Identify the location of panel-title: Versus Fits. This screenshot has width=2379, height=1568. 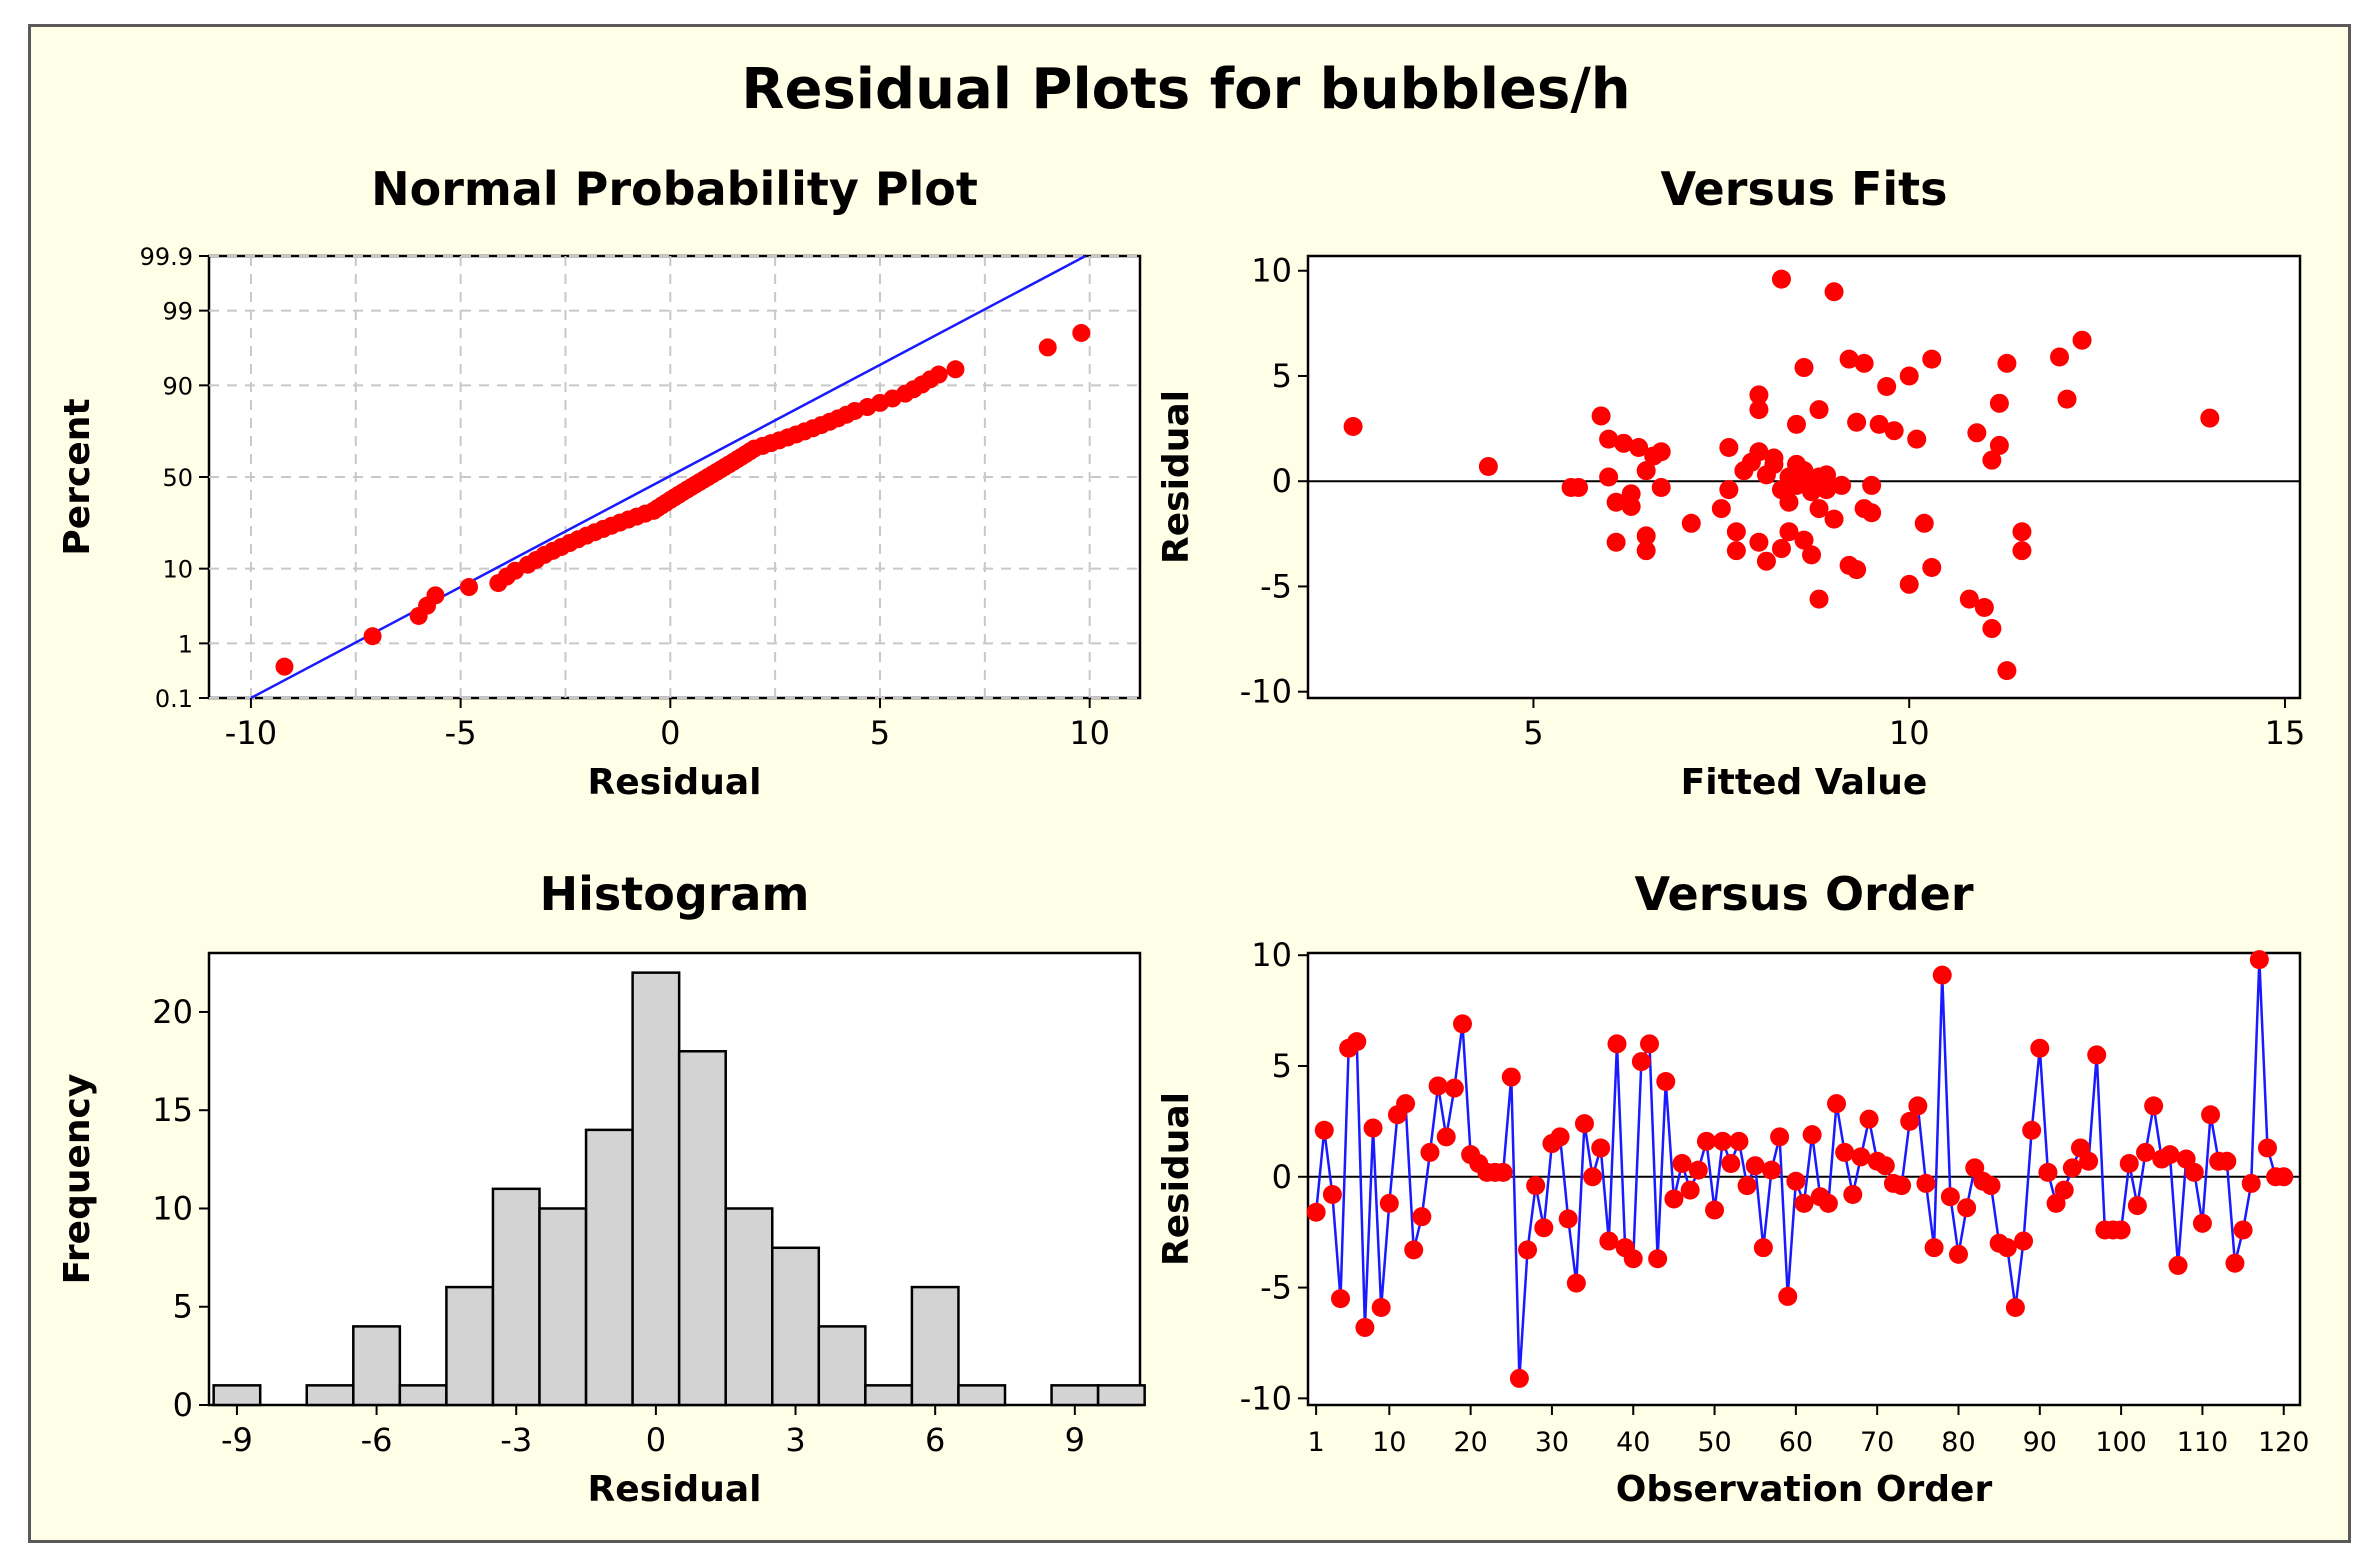
(1803, 189).